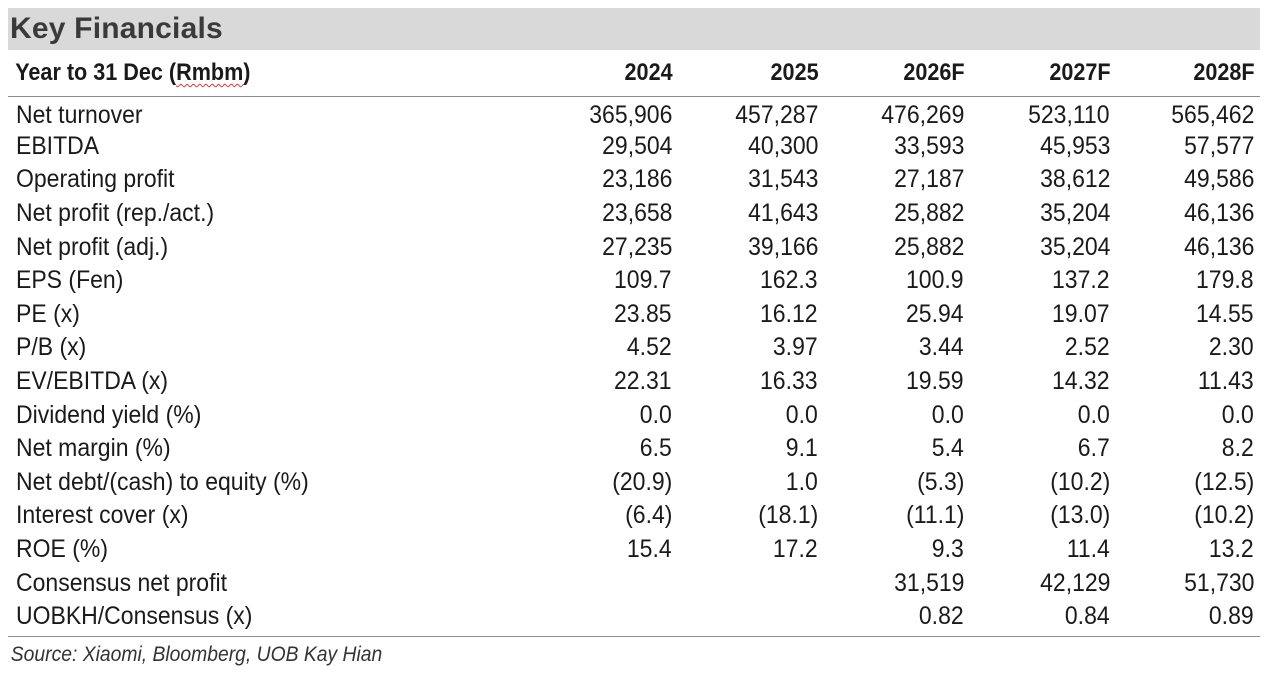  Describe the element at coordinates (630, 114) in the screenshot. I see `cell-value: 365,906` at that location.